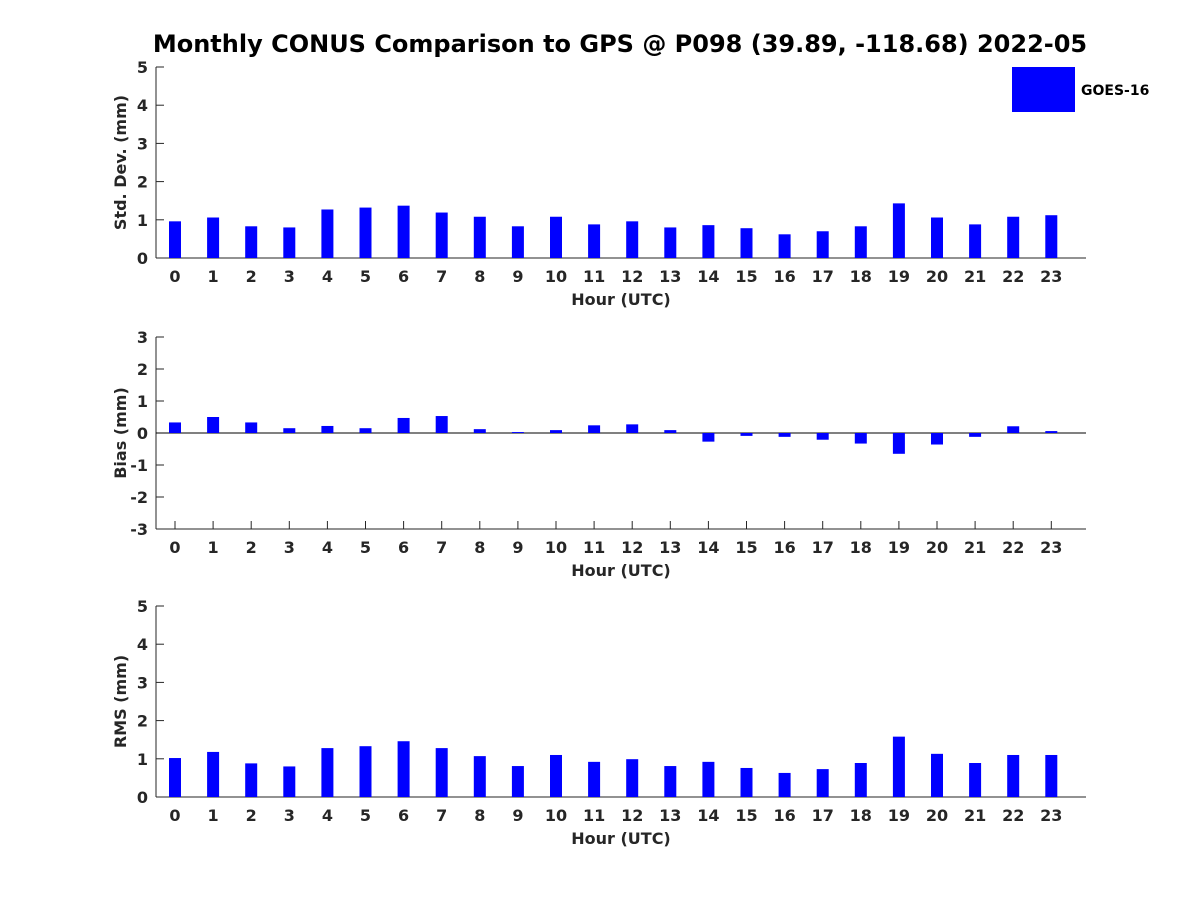 The image size is (1200, 904). Describe the element at coordinates (594, 815) in the screenshot. I see `rms-x-tick-label: 11` at that location.